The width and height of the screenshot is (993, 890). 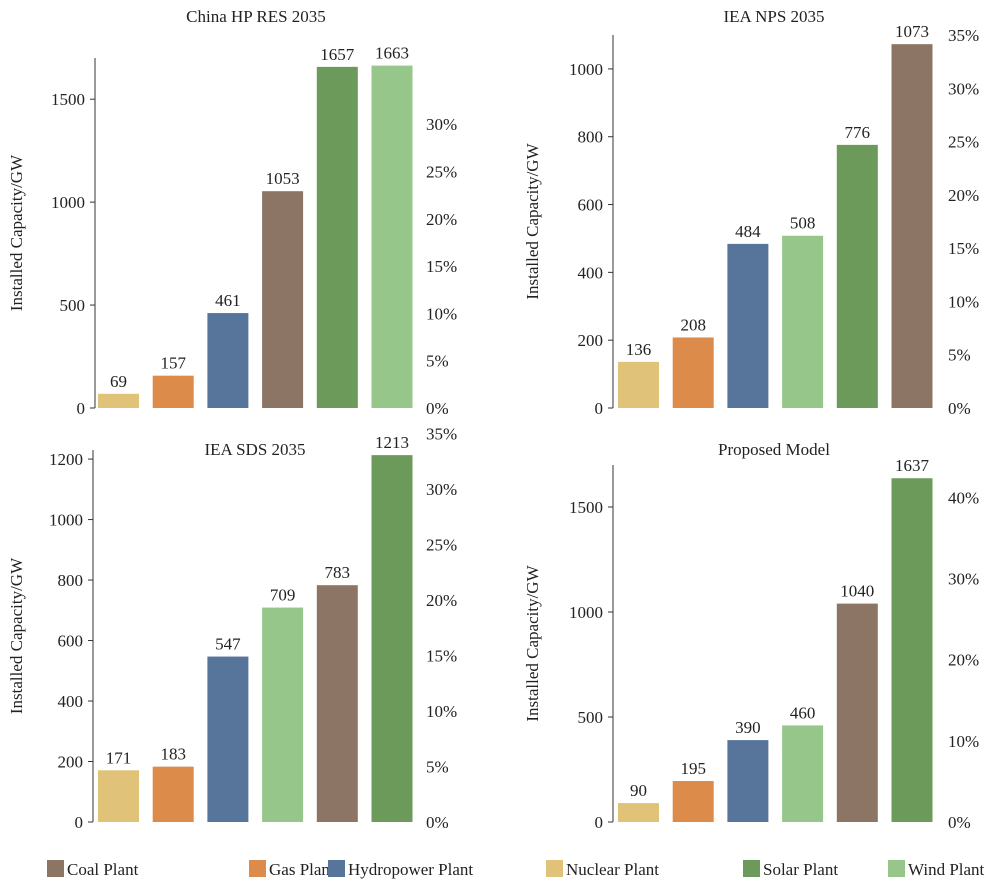 I want to click on legend-label: Hydropower Plant, so click(x=410, y=869).